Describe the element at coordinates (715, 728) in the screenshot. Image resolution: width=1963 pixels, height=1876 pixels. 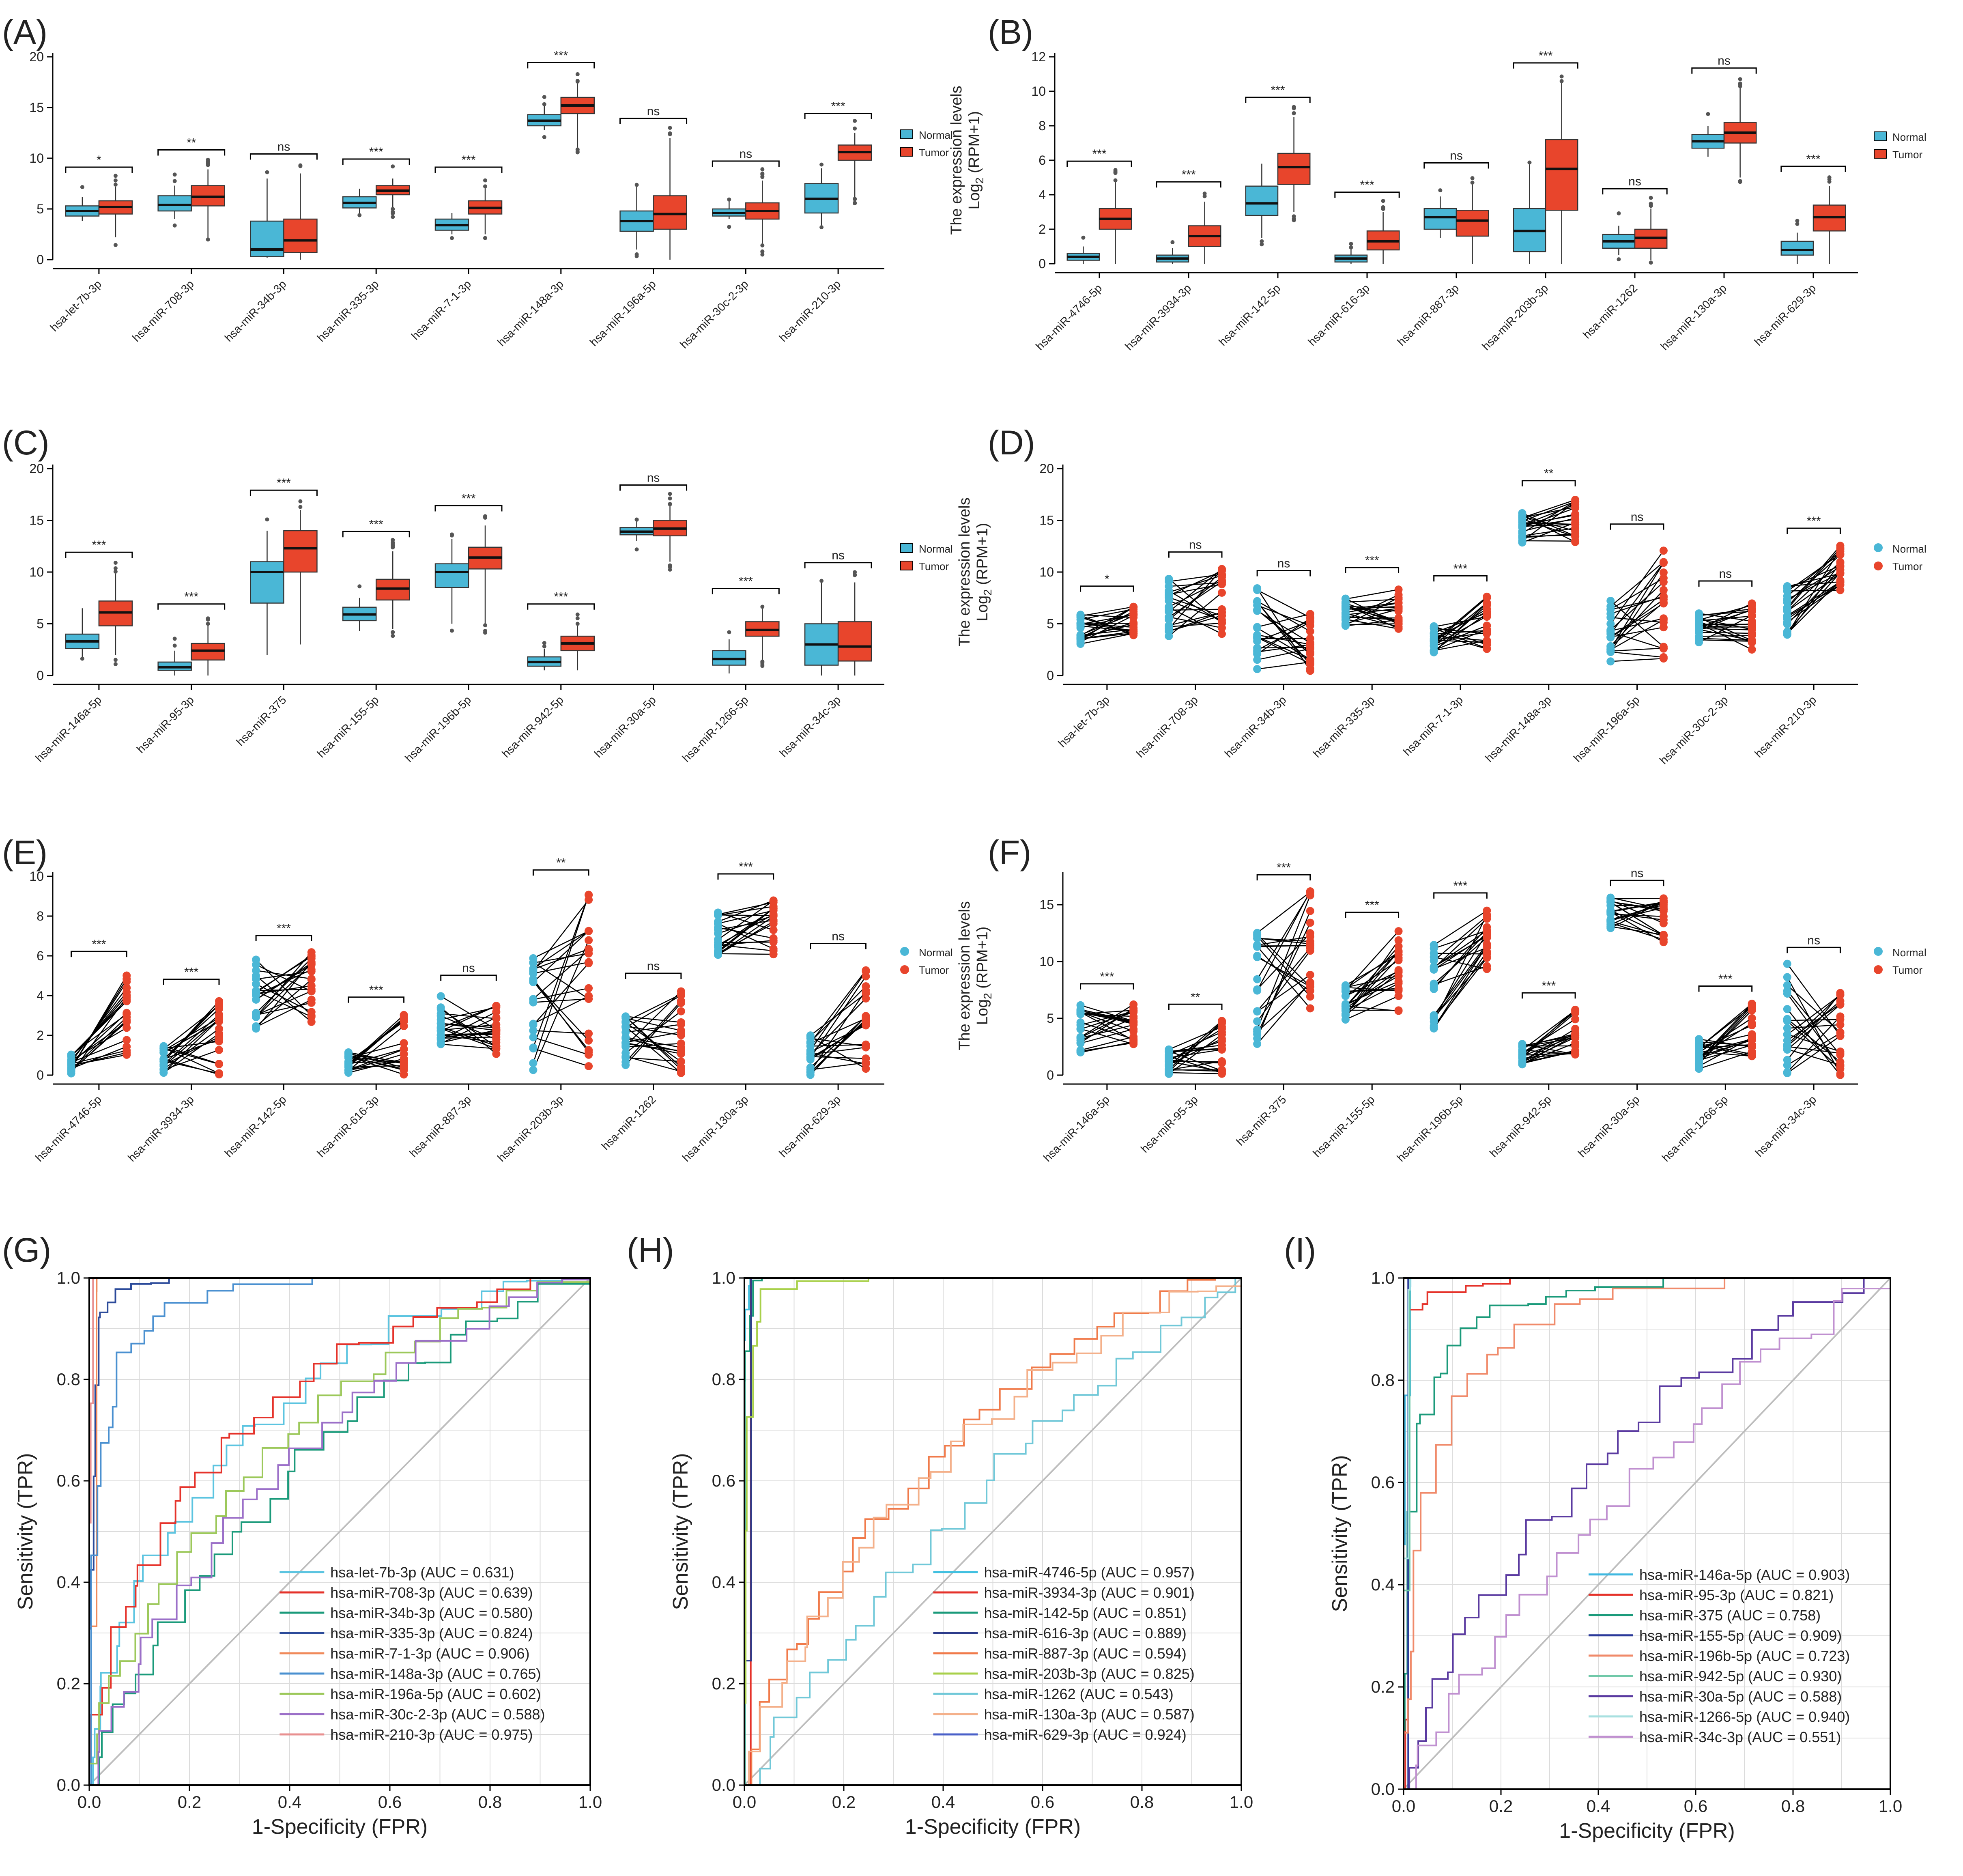
I see `x-tick-label: hsa-miR-1266-5p` at that location.